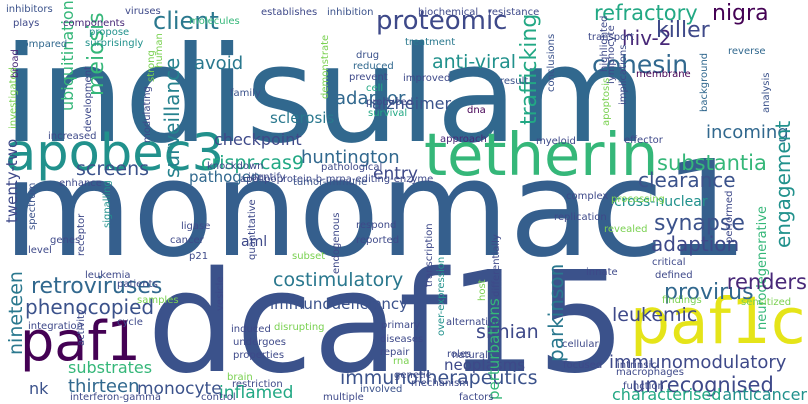 Image resolution: width=808 pixels, height=404 pixels. Describe the element at coordinates (257, 384) in the screenshot. I see `cloud-word: restriction` at that location.